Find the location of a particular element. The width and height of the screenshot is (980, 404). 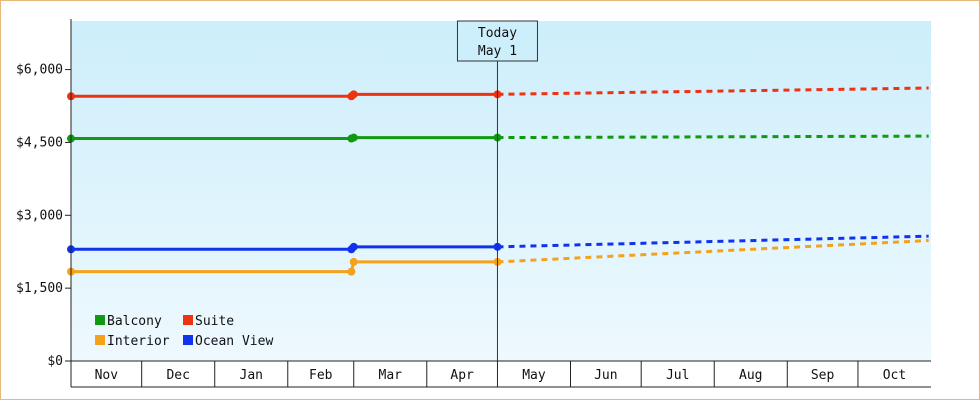

y-tick-label: $0 is located at coordinates (55, 361).